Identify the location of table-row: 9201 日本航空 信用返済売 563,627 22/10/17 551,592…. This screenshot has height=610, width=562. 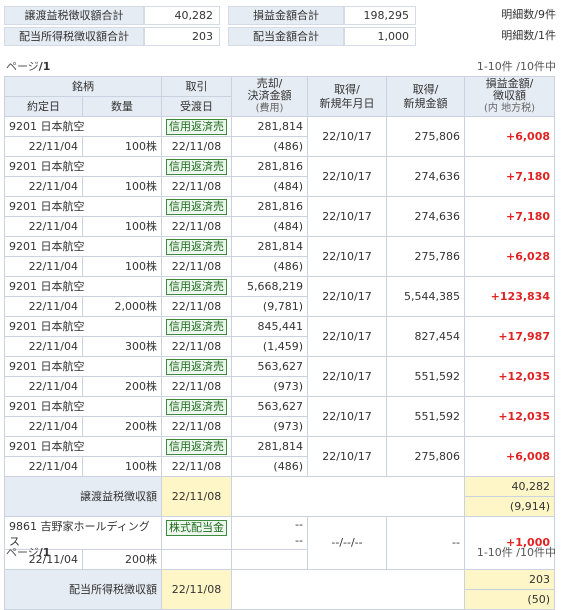
(279, 376).